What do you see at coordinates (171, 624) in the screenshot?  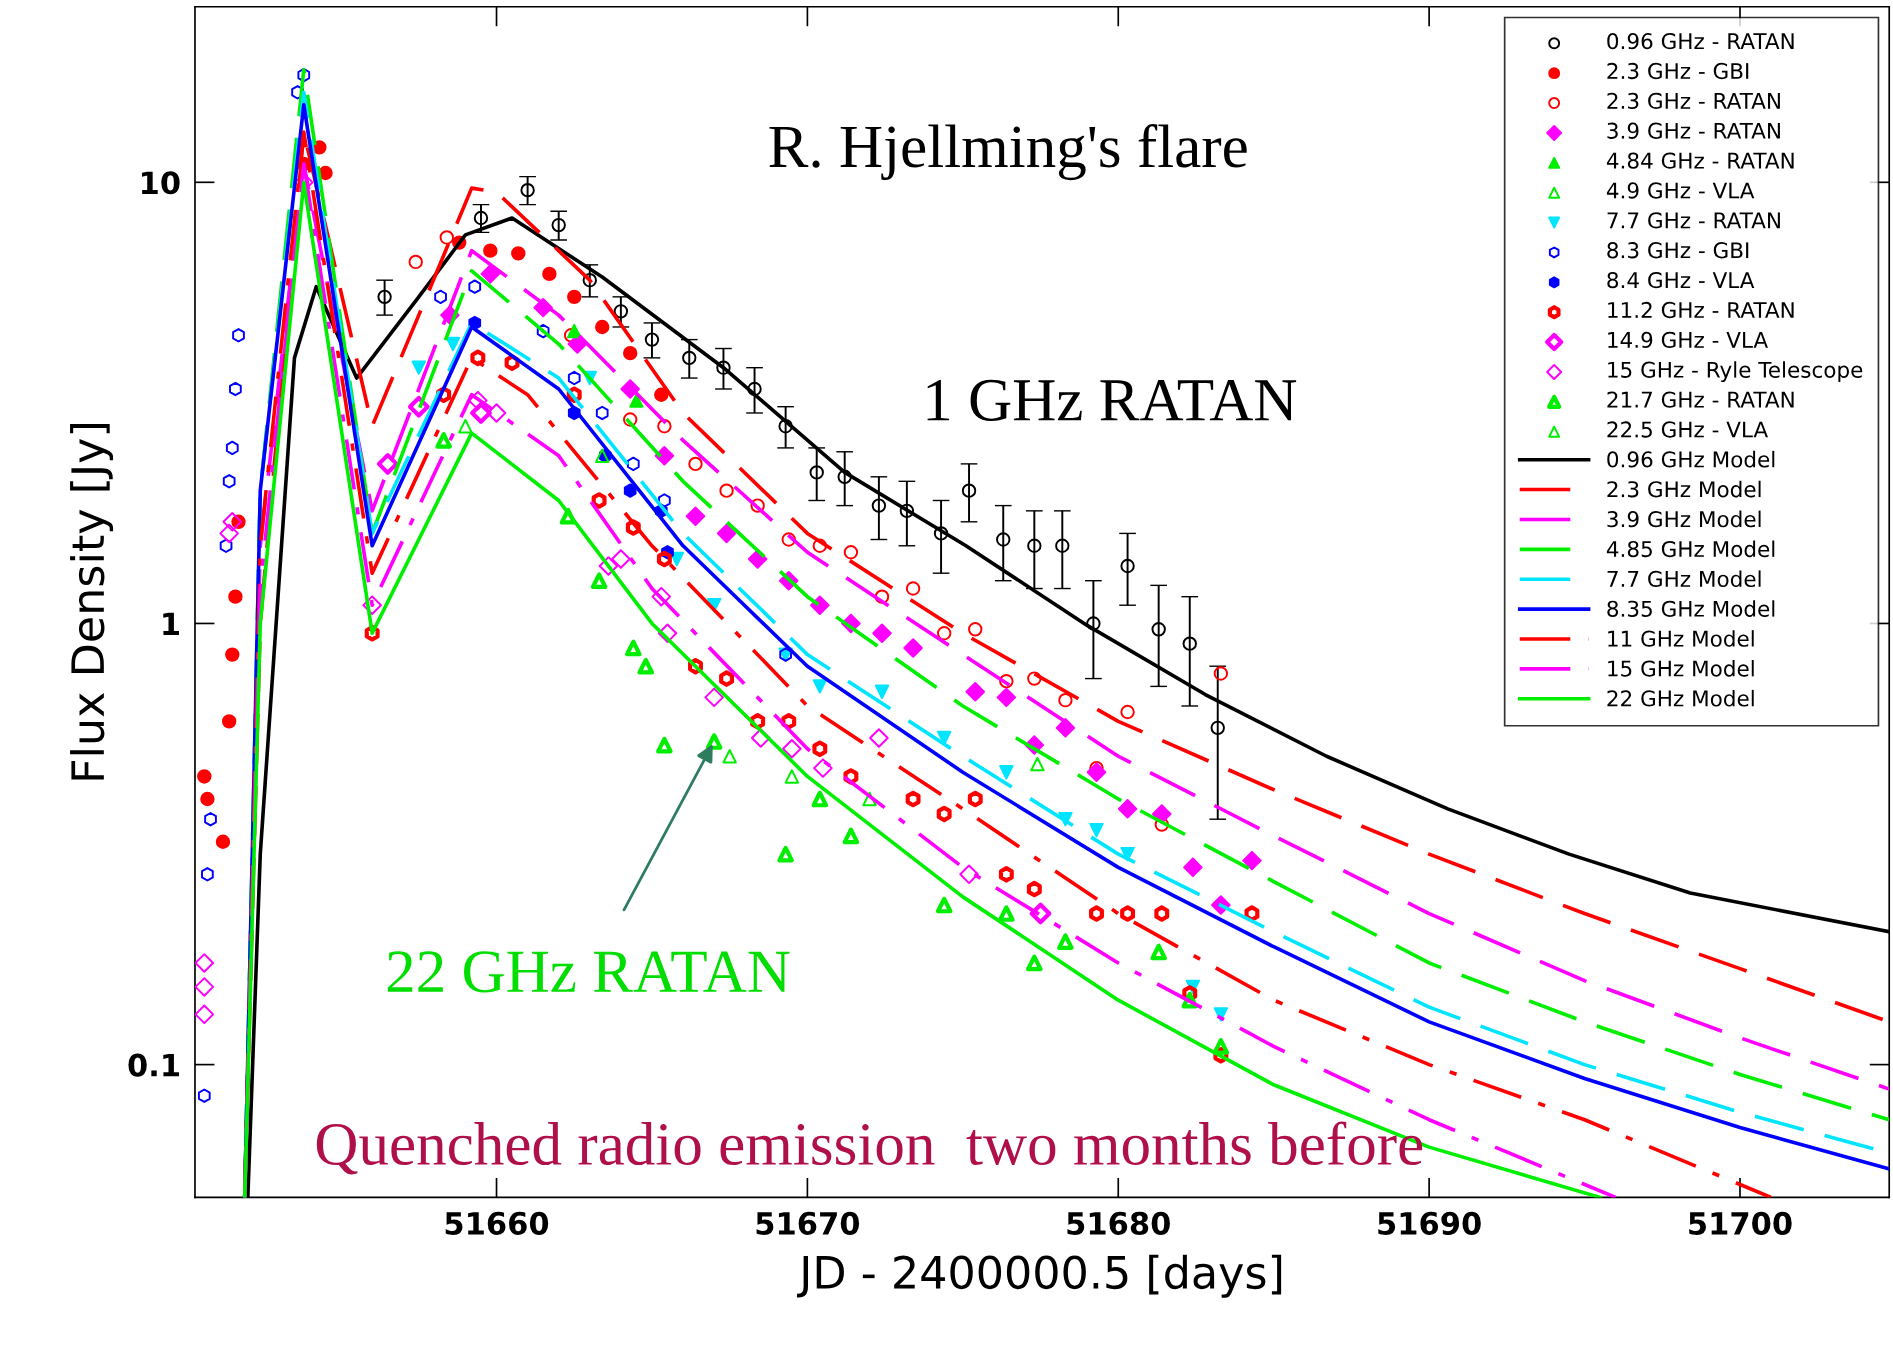 I see `y-tick-label: 1` at bounding box center [171, 624].